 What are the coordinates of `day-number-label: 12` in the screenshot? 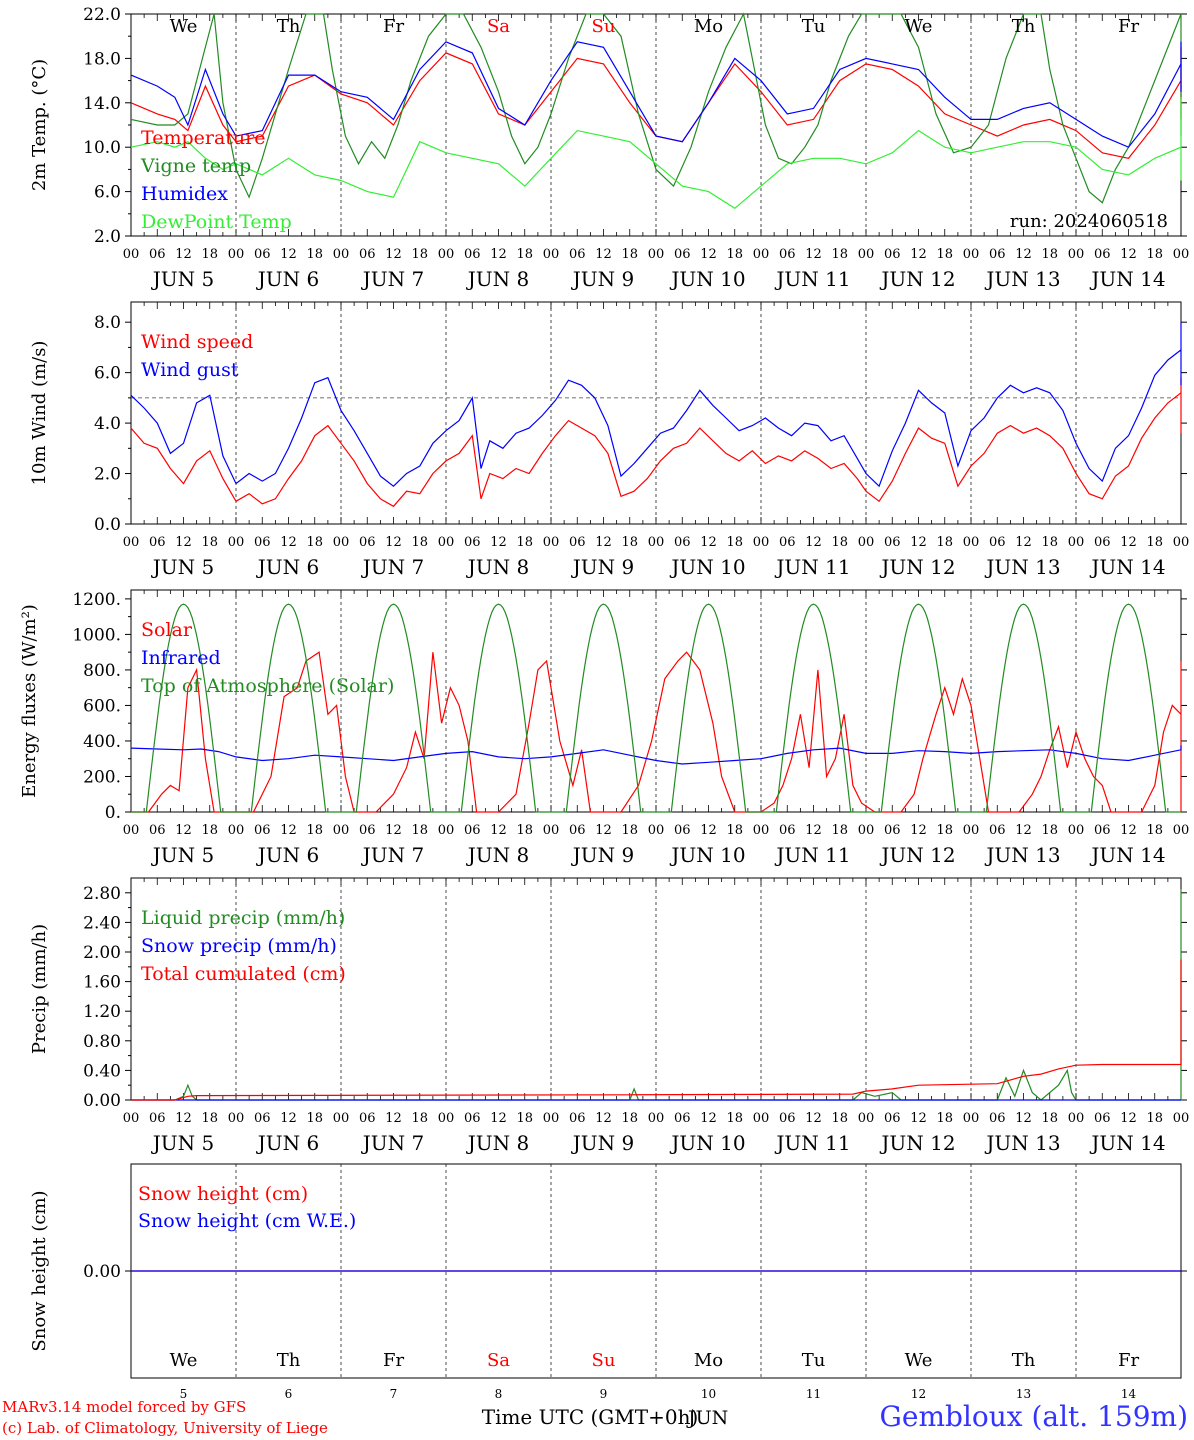 It's located at (918, 1394).